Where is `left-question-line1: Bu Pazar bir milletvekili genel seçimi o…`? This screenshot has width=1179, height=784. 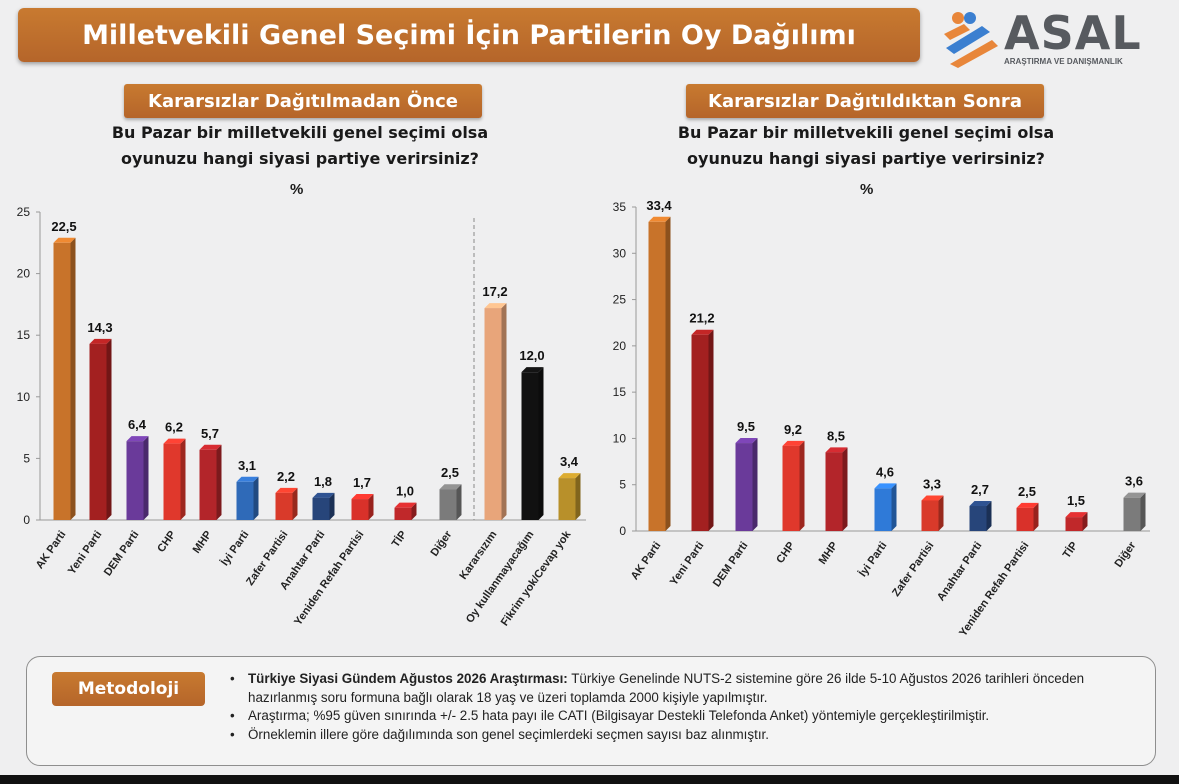 left-question-line1: Bu Pazar bir milletvekili genel seçimi o… is located at coordinates (300, 132).